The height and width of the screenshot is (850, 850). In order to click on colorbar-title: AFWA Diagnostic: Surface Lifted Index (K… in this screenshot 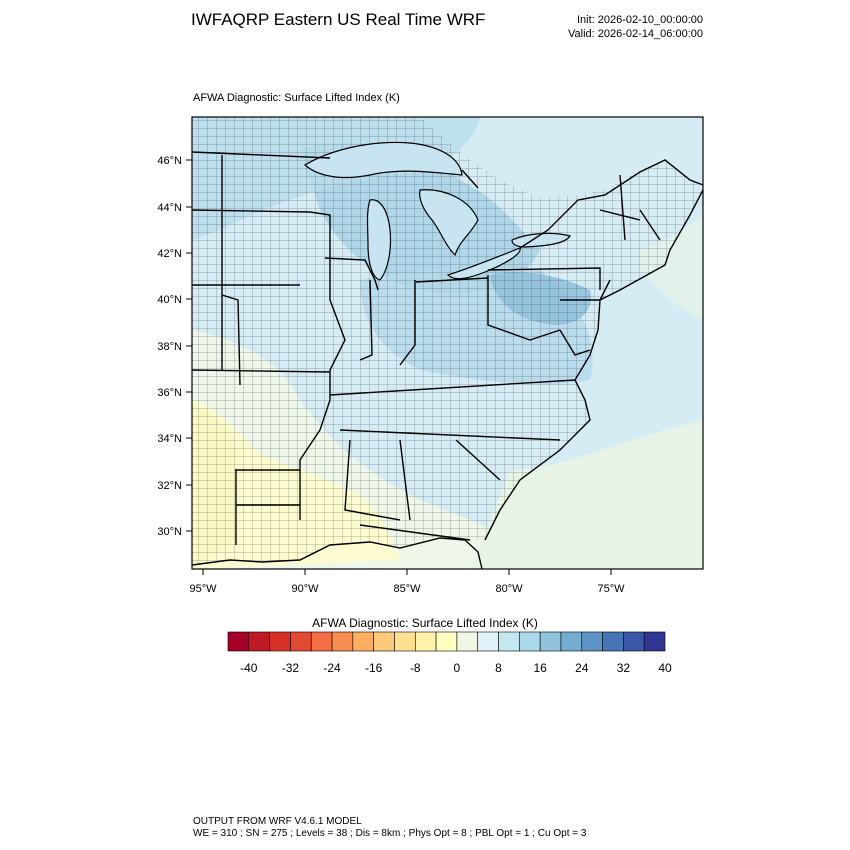, I will do `click(425, 623)`.